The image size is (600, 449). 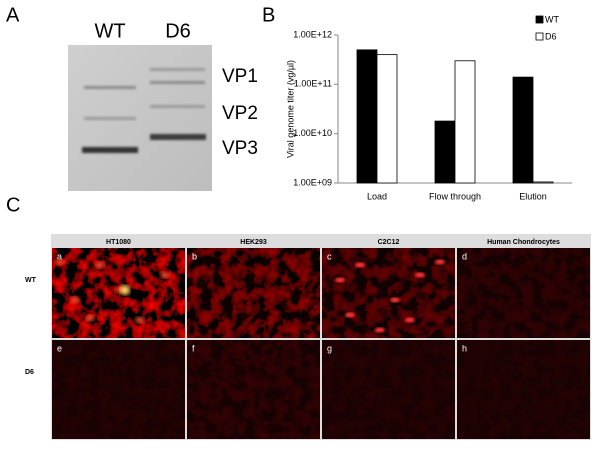 I want to click on legend-label: D6, so click(x=551, y=36).